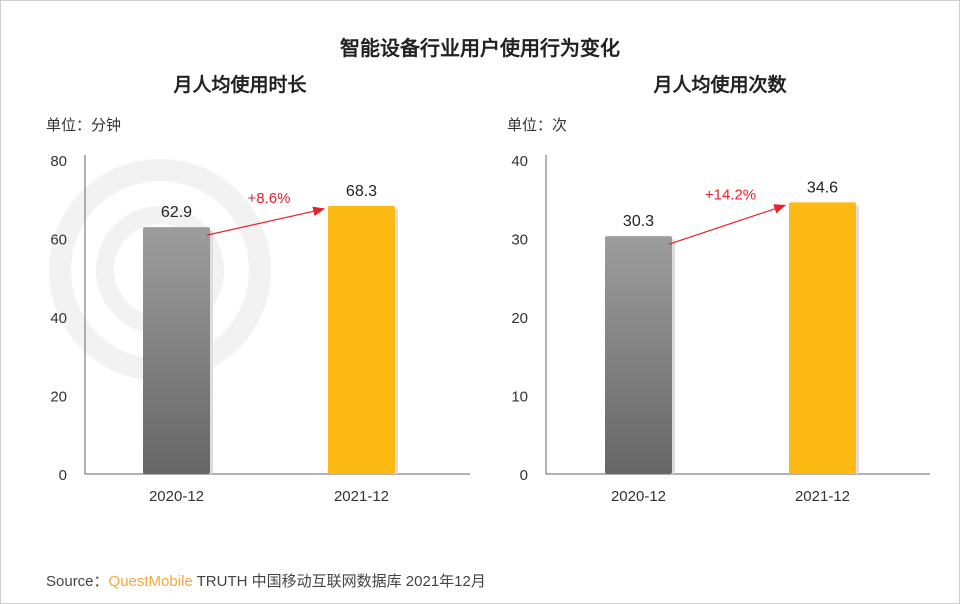 The height and width of the screenshot is (604, 960). I want to click on source-brand: QuestMobile, so click(150, 581).